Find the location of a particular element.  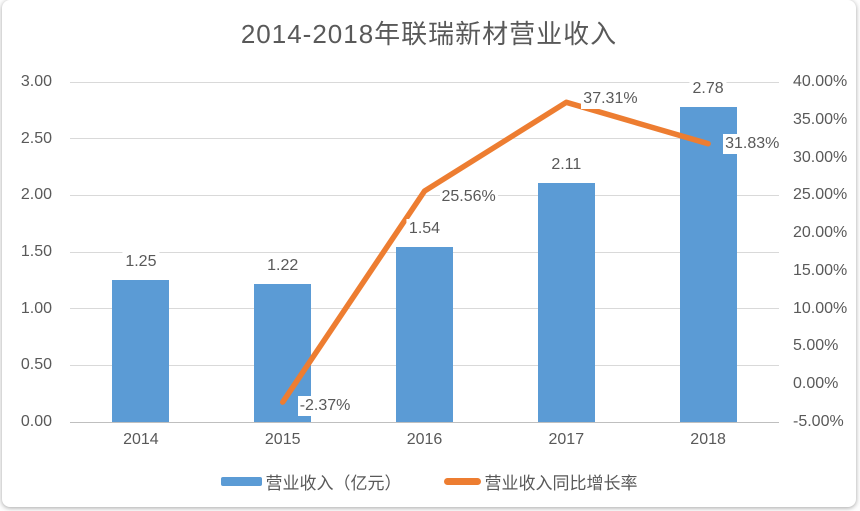

x-axis-label-2014: 2014 is located at coordinates (141, 439).